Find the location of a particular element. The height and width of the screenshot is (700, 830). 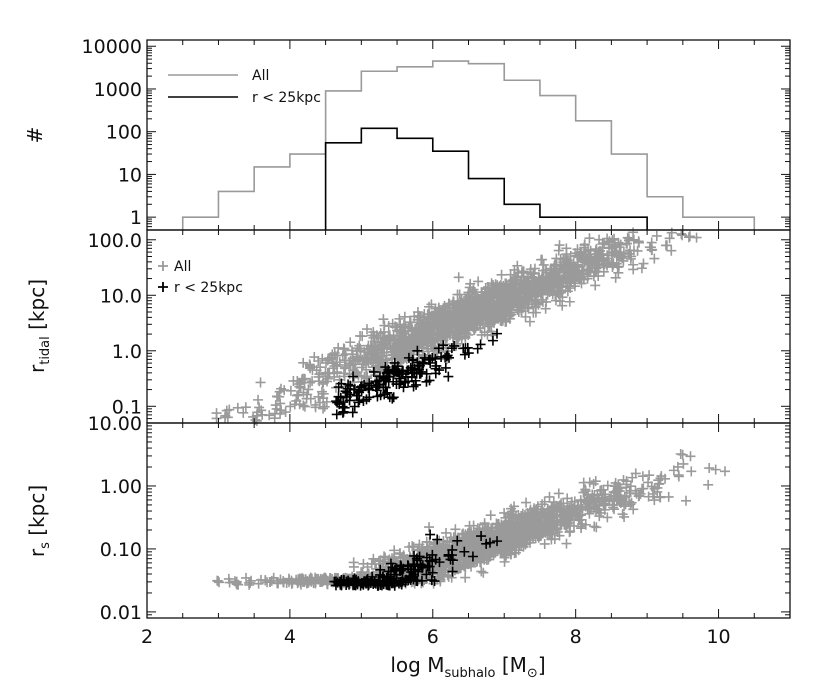

rs-y-label-unit: [kpc] is located at coordinates (37, 513).